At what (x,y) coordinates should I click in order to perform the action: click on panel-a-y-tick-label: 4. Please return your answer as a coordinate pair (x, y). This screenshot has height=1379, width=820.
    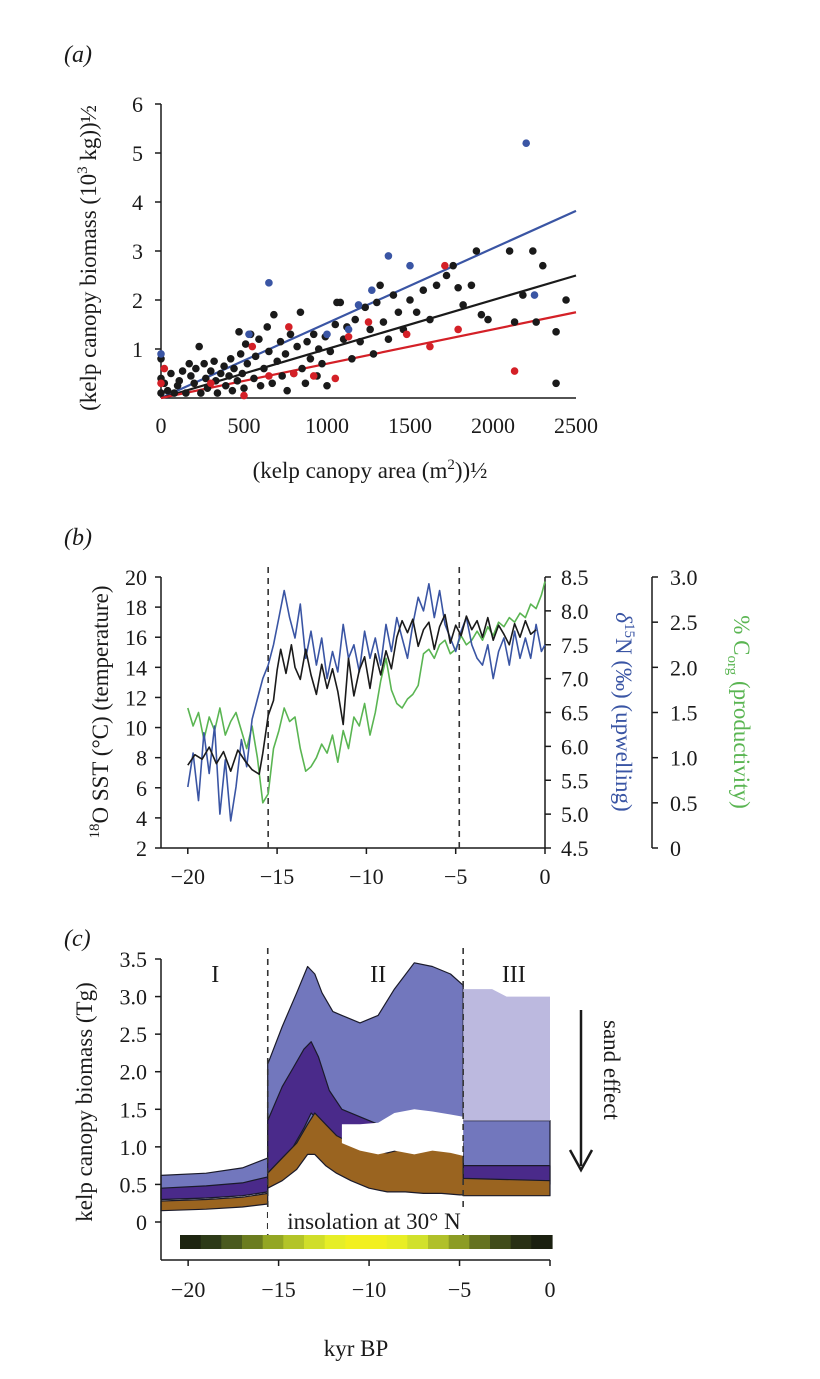
    Looking at the image, I should click on (137, 202).